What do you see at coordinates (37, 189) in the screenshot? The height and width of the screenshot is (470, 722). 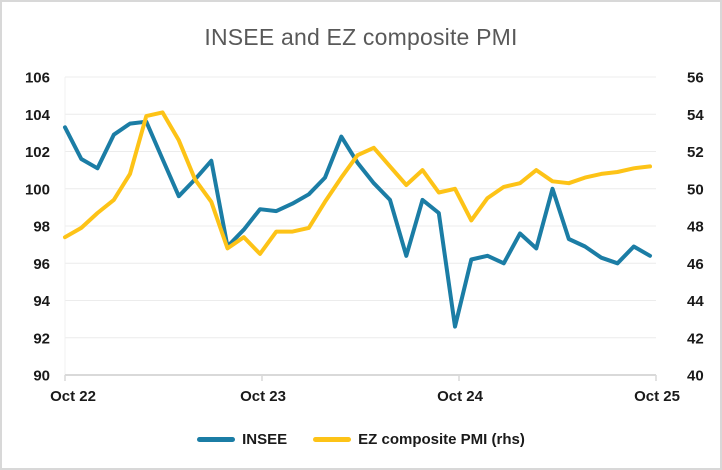 I see `y-axis-label-left: 100` at bounding box center [37, 189].